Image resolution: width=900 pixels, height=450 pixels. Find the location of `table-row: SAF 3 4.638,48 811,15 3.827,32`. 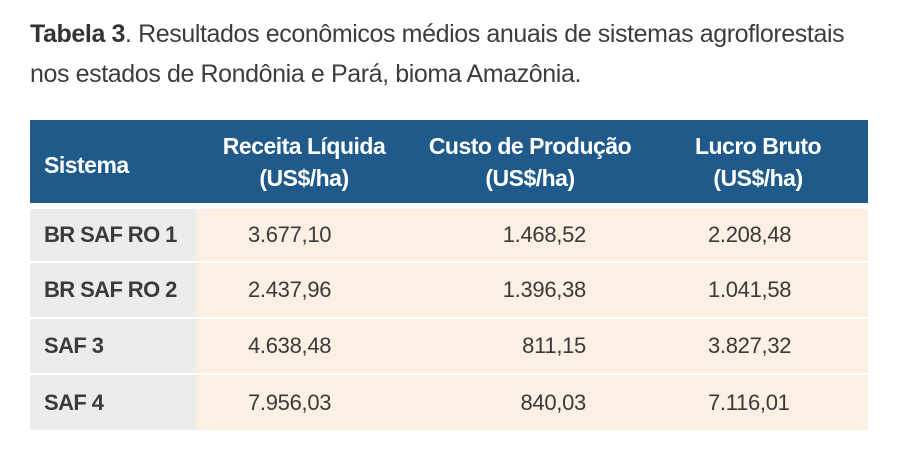

table-row: SAF 3 4.638,48 811,15 3.827,32 is located at coordinates (449, 345).